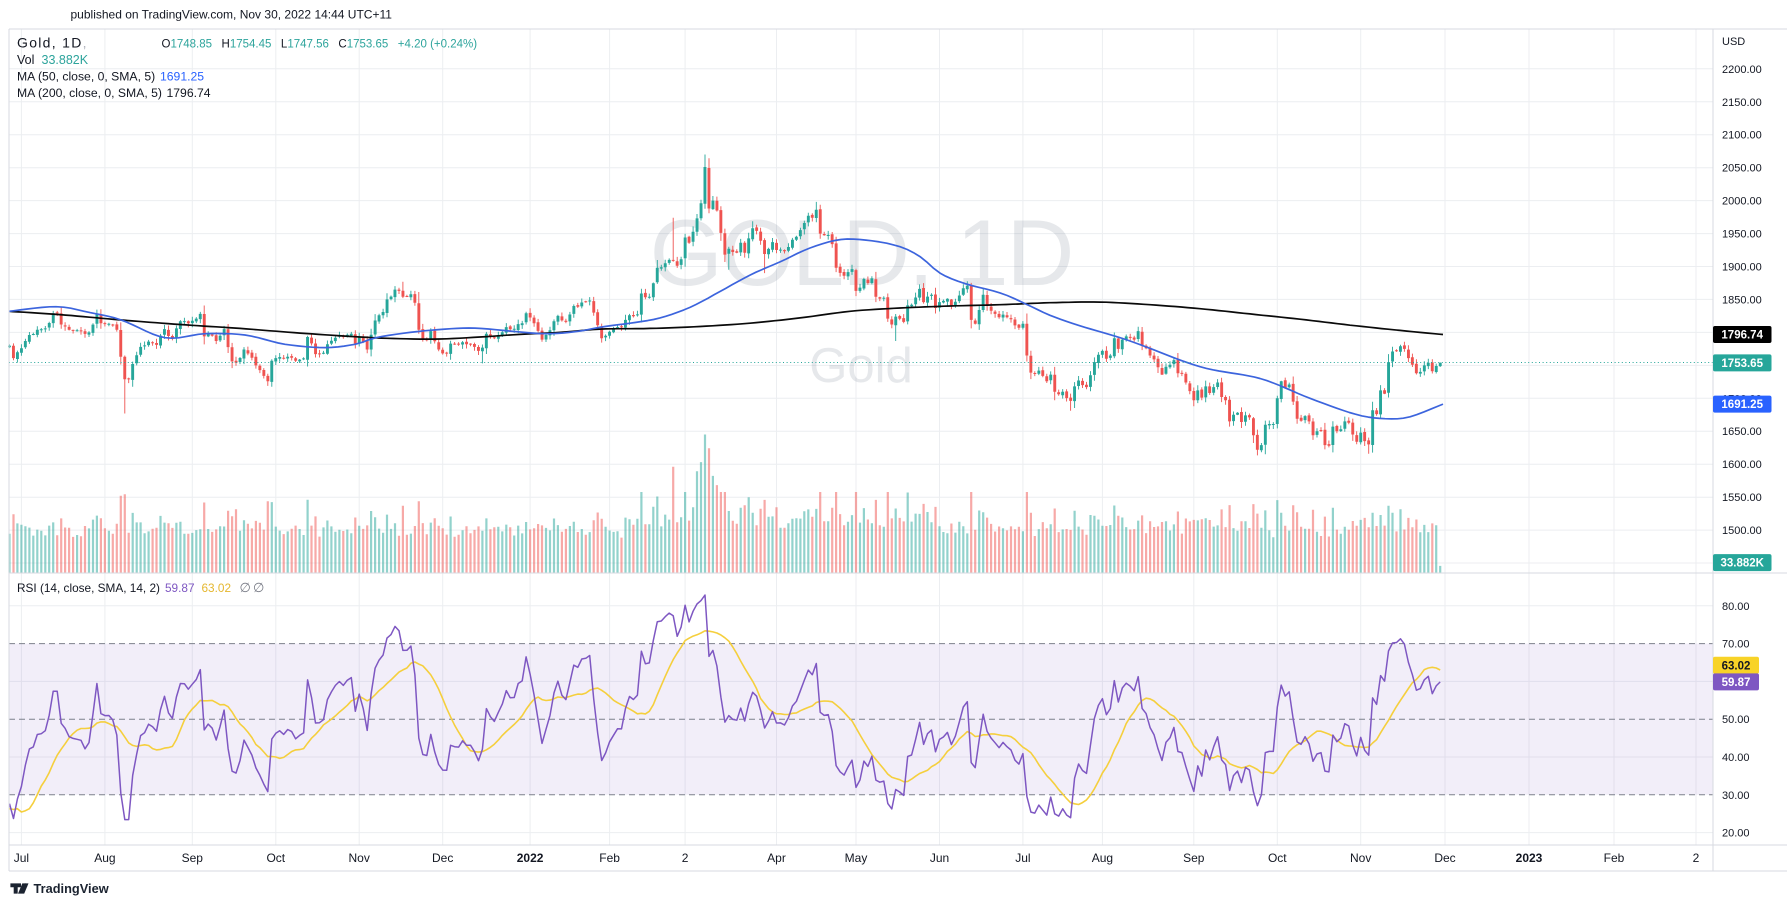  Describe the element at coordinates (1736, 720) in the screenshot. I see `svg-text: 50.00` at that location.